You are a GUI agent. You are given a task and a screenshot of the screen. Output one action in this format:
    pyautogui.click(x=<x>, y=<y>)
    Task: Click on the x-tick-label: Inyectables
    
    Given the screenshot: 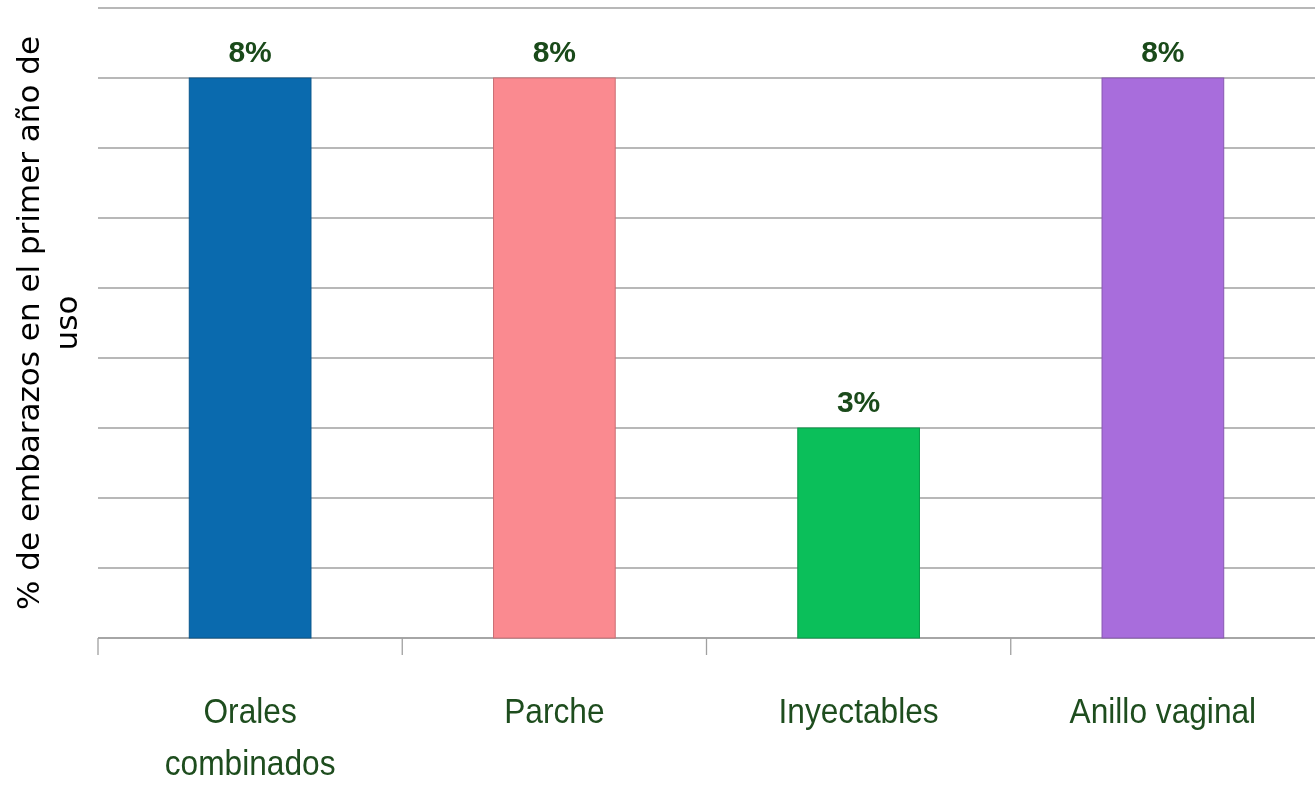 What is the action you would take?
    pyautogui.click(x=858, y=710)
    